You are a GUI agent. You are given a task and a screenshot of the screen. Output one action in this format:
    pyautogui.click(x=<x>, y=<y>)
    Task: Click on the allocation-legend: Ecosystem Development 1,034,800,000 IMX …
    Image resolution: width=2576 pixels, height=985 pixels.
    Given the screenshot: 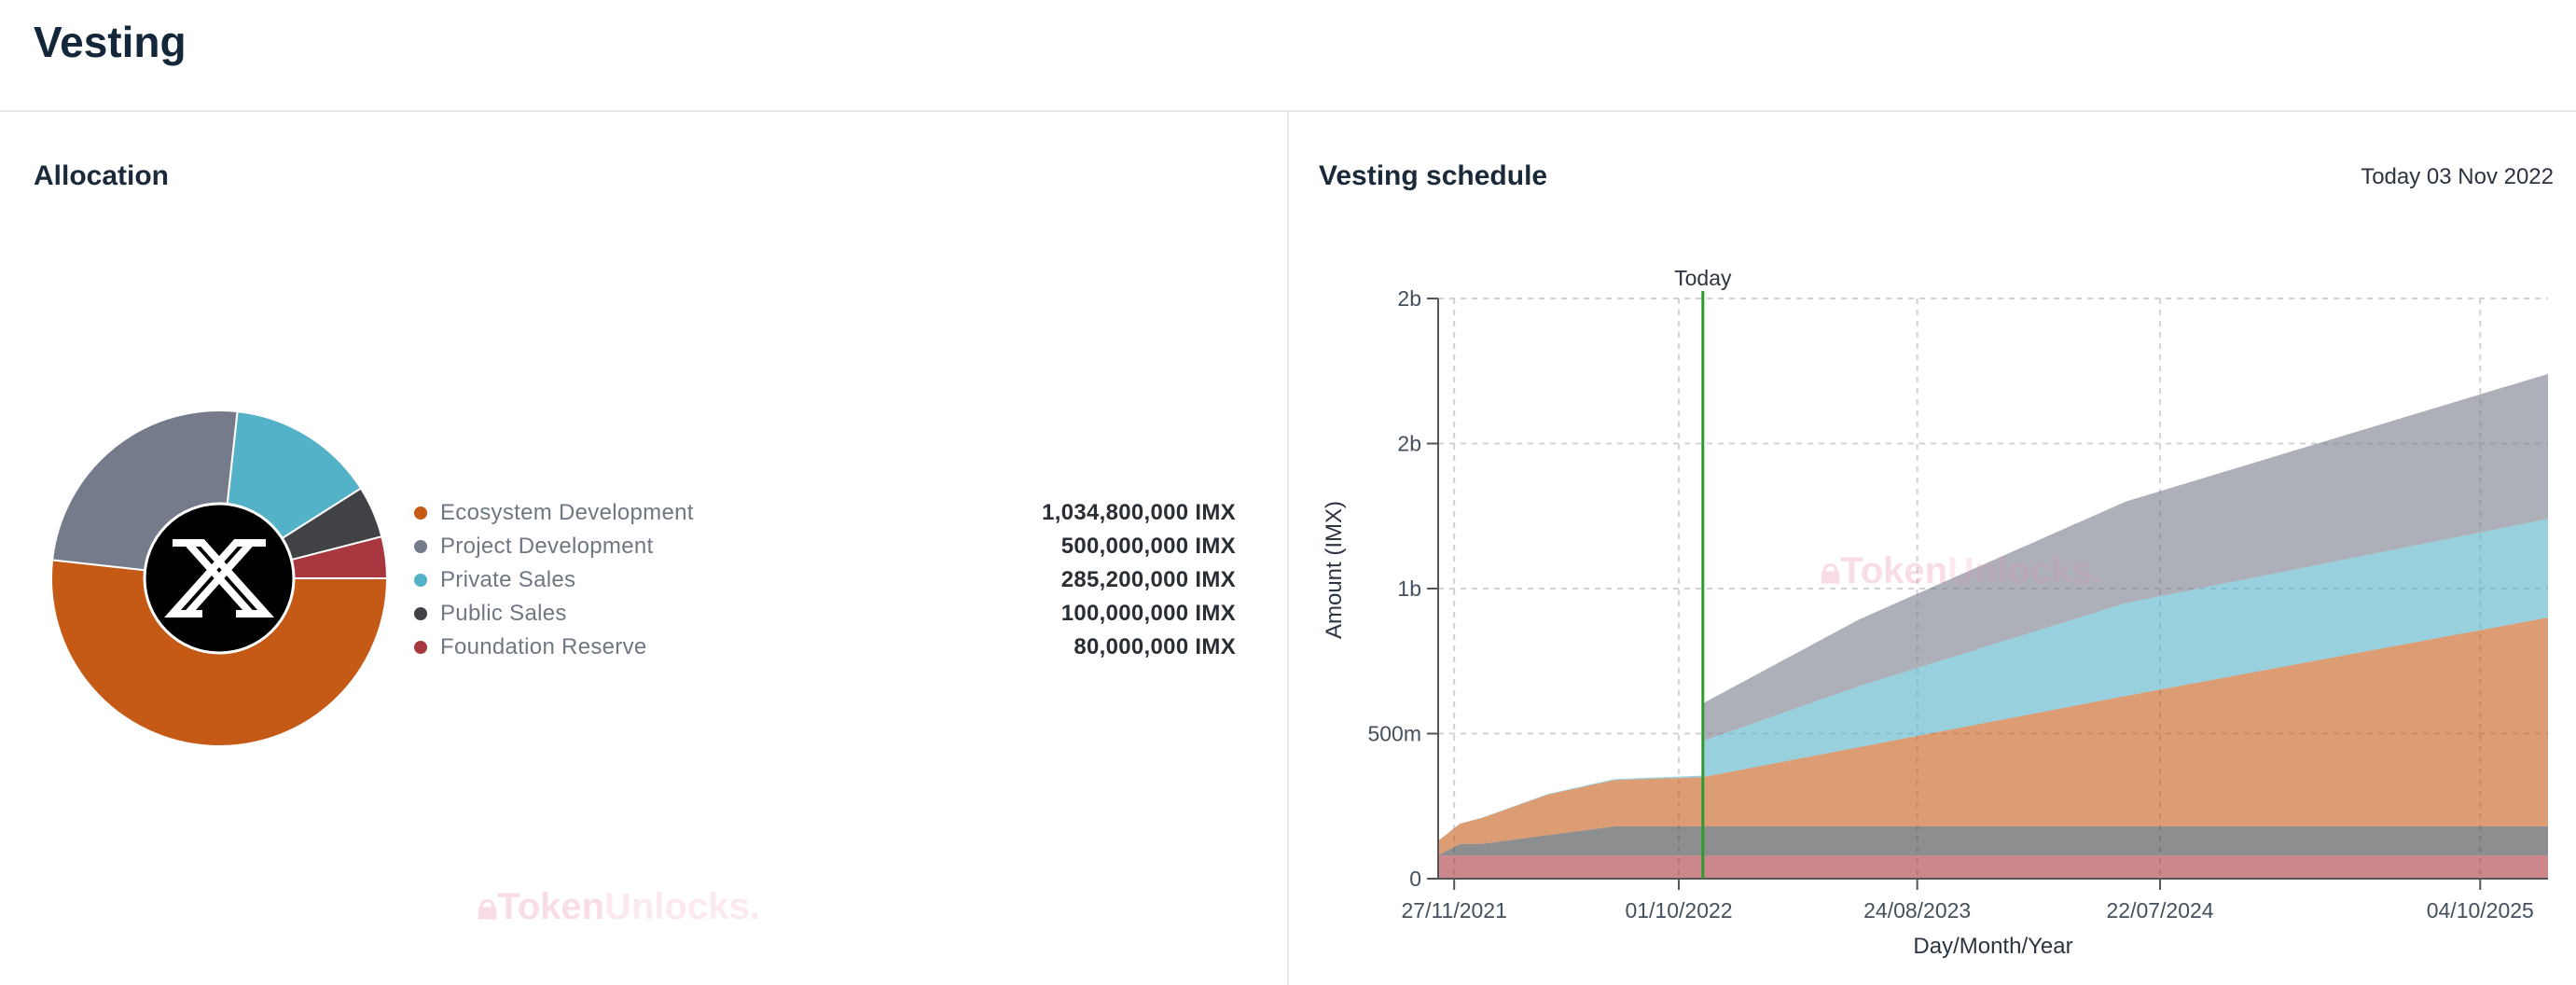 What is the action you would take?
    pyautogui.click(x=823, y=580)
    